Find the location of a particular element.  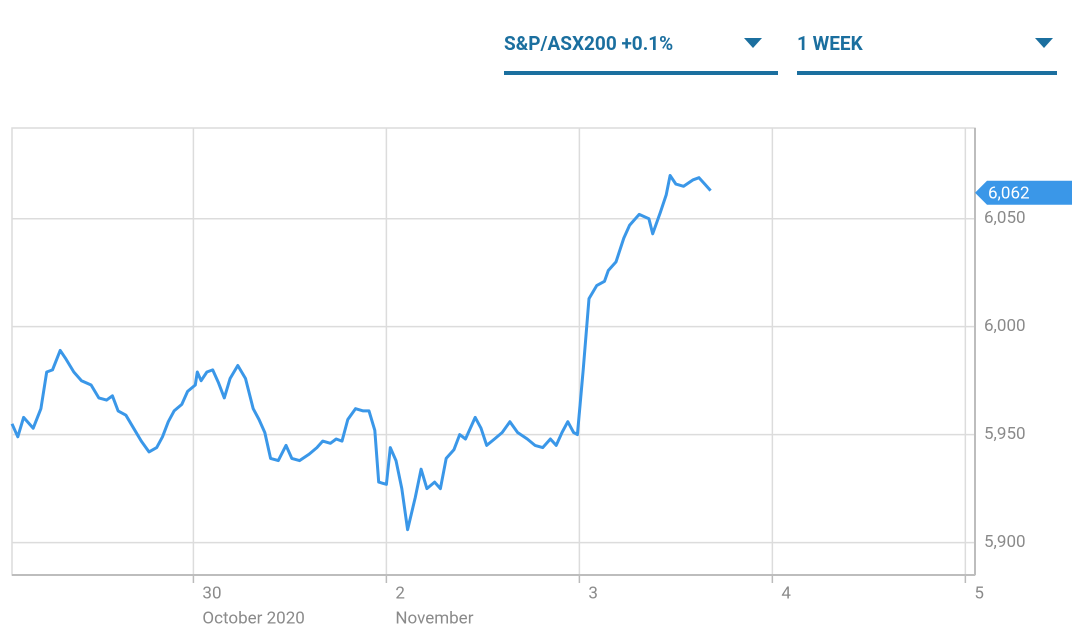

last-value-label: 6,062 is located at coordinates (1009, 193).